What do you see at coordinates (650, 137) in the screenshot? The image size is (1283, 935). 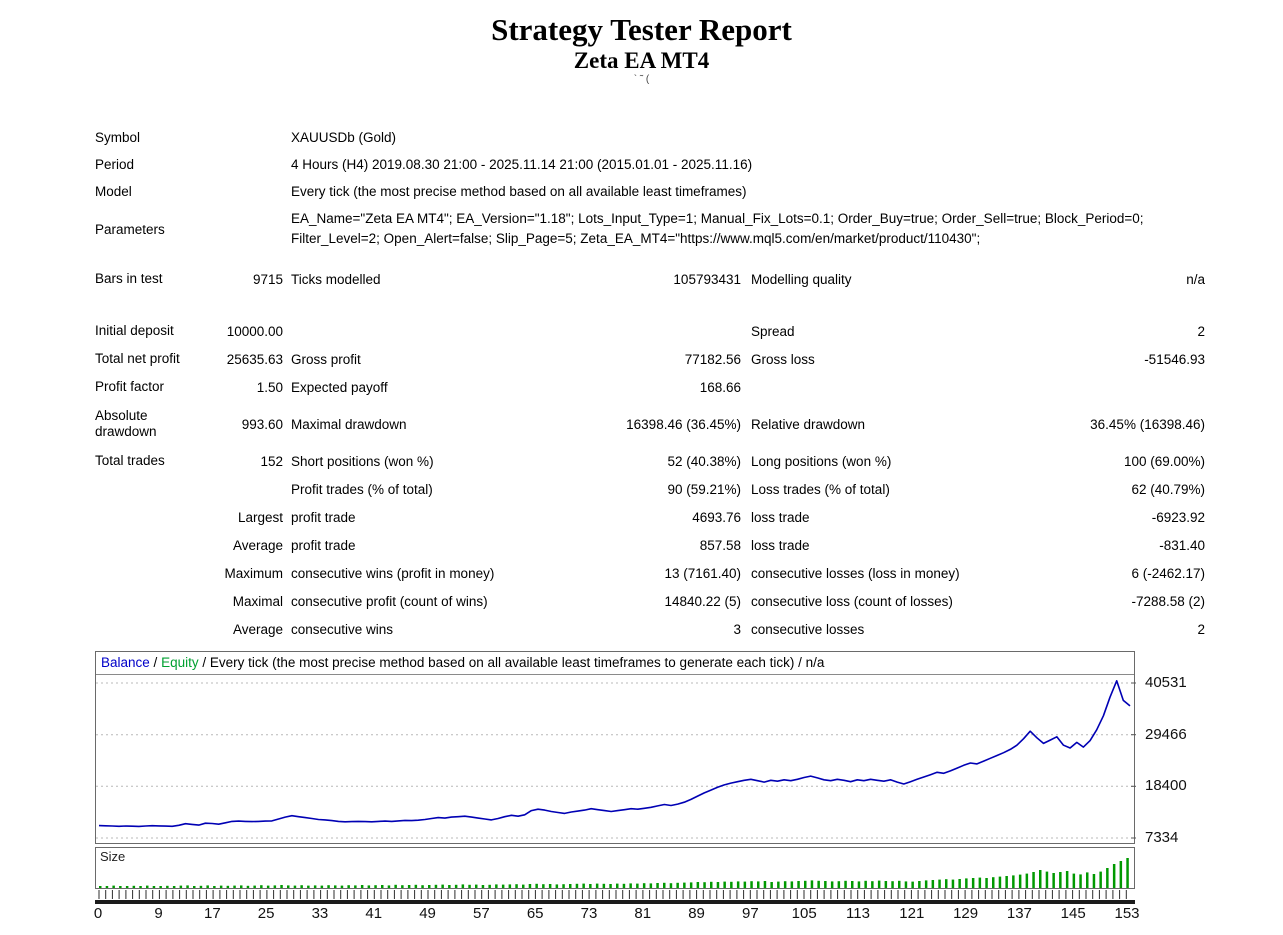 I see `info-row: Symbol XAUUSDb (Gold)` at bounding box center [650, 137].